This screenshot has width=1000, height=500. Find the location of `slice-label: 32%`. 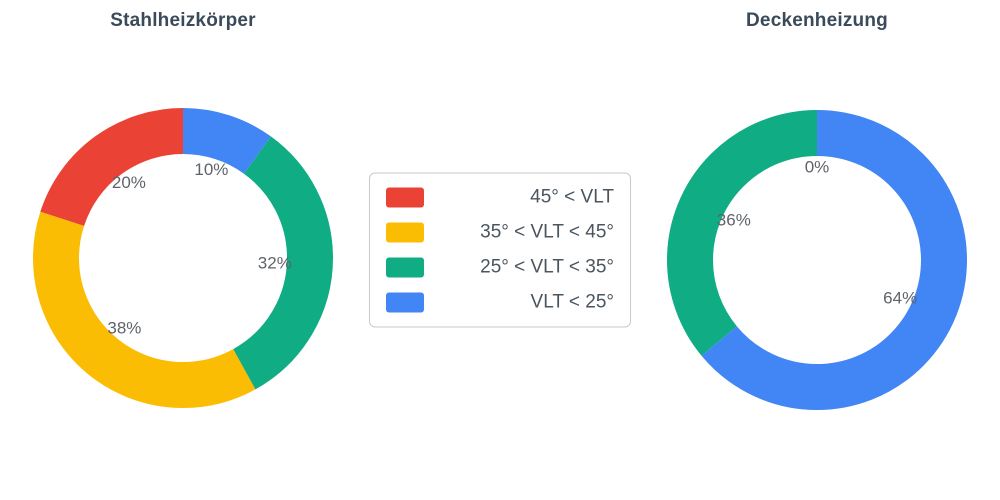

slice-label: 32% is located at coordinates (275, 262).